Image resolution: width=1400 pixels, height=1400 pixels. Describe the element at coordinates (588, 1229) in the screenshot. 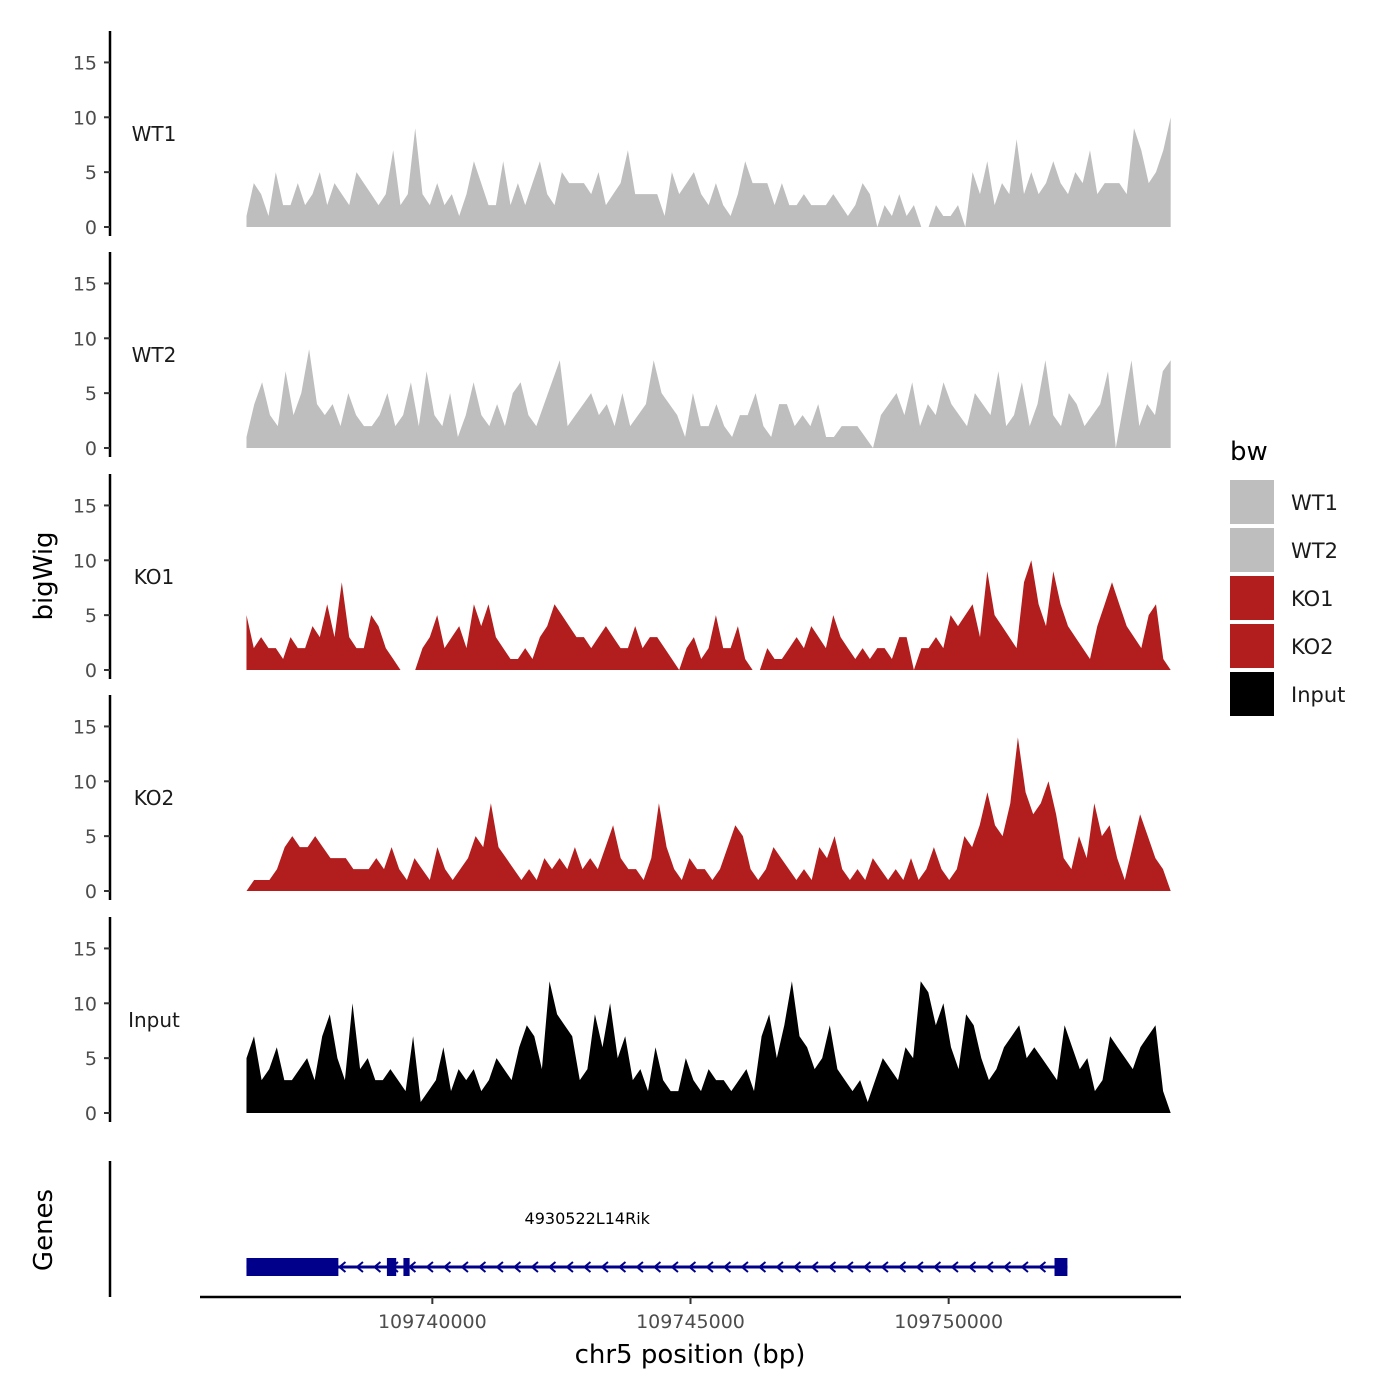

I see `gene-track: 4930522L14Rik` at that location.